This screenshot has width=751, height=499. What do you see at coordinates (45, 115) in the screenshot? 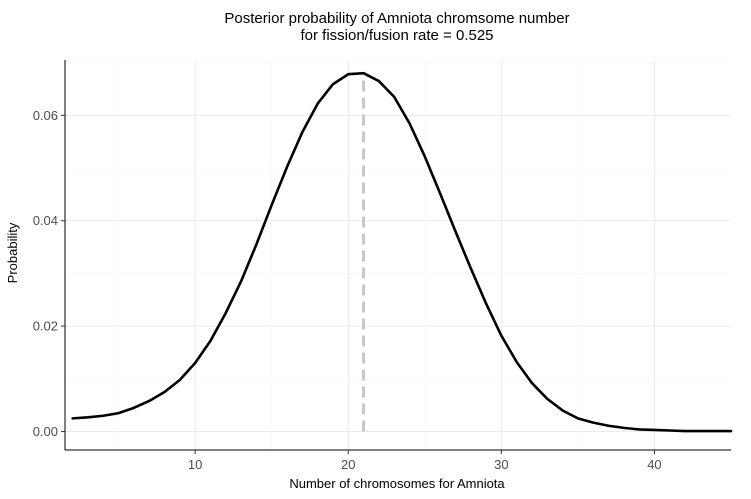
I see `y-tick-label: 0.06` at bounding box center [45, 115].